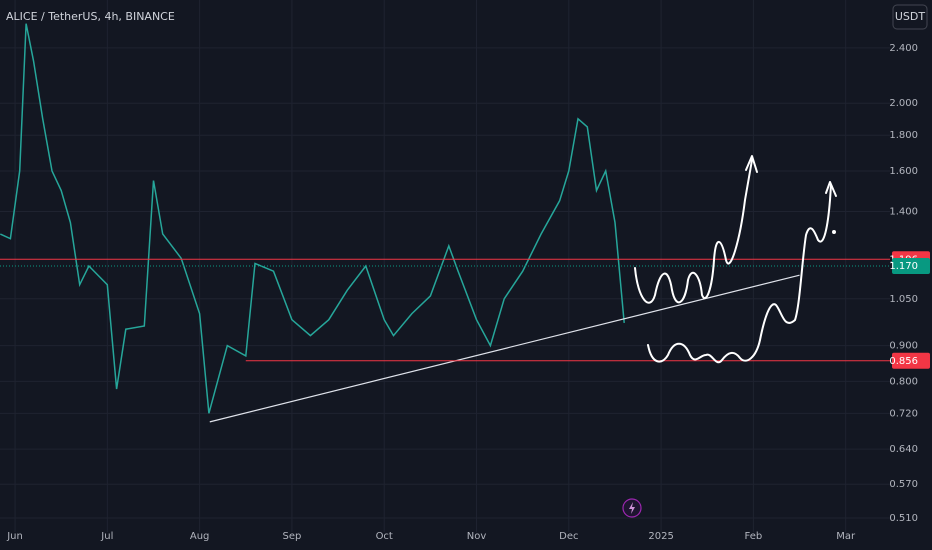 The height and width of the screenshot is (550, 932). What do you see at coordinates (903, 171) in the screenshot?
I see `y-tick-label: 1.600` at bounding box center [903, 171].